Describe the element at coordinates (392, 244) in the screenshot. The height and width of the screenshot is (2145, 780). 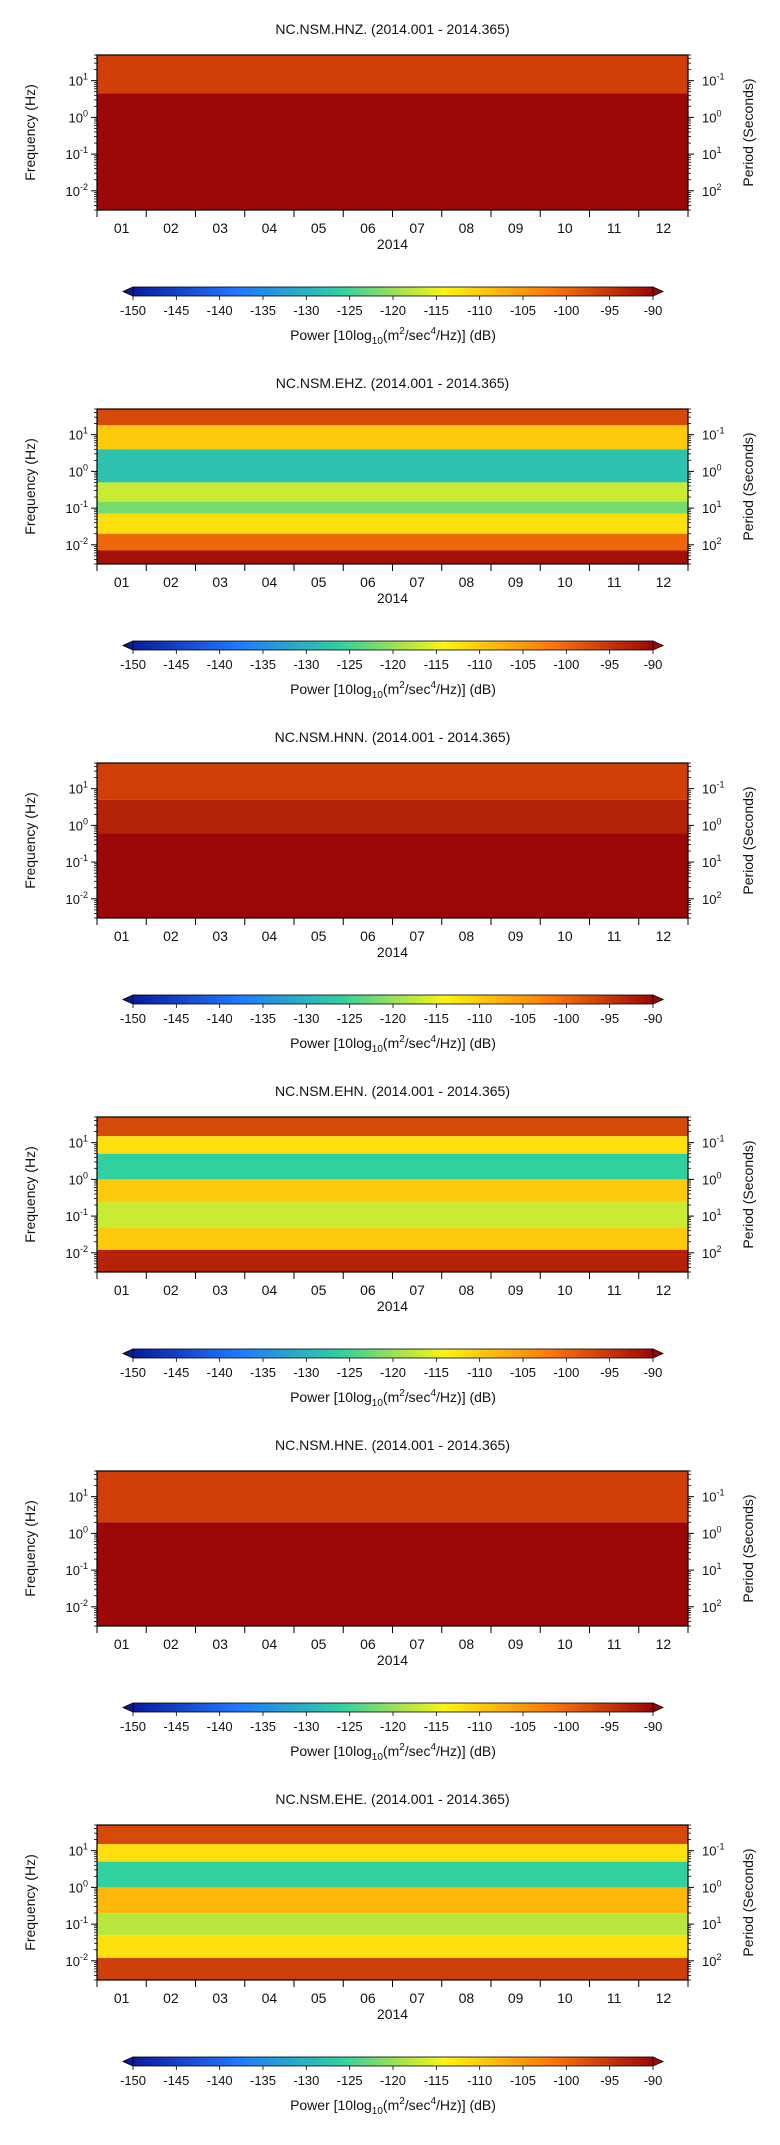
I see `x-axis-label: 2014` at that location.